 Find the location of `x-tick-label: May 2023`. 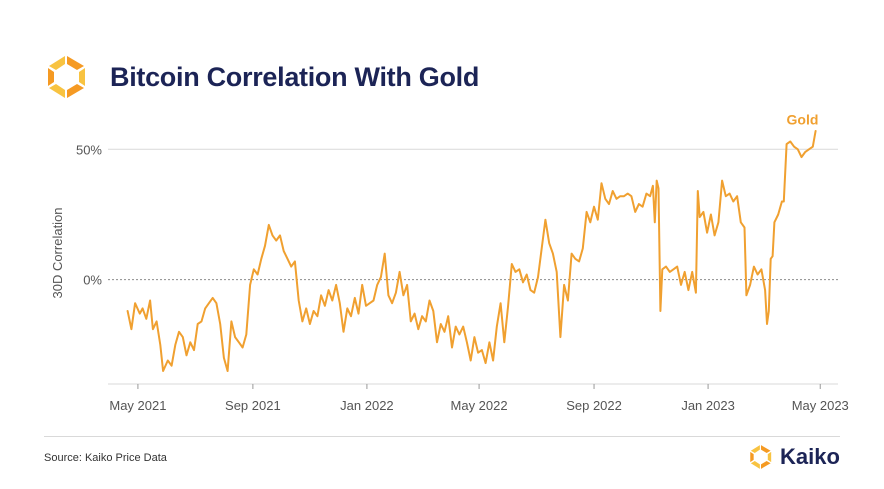

x-tick-label: May 2023 is located at coordinates (820, 405).